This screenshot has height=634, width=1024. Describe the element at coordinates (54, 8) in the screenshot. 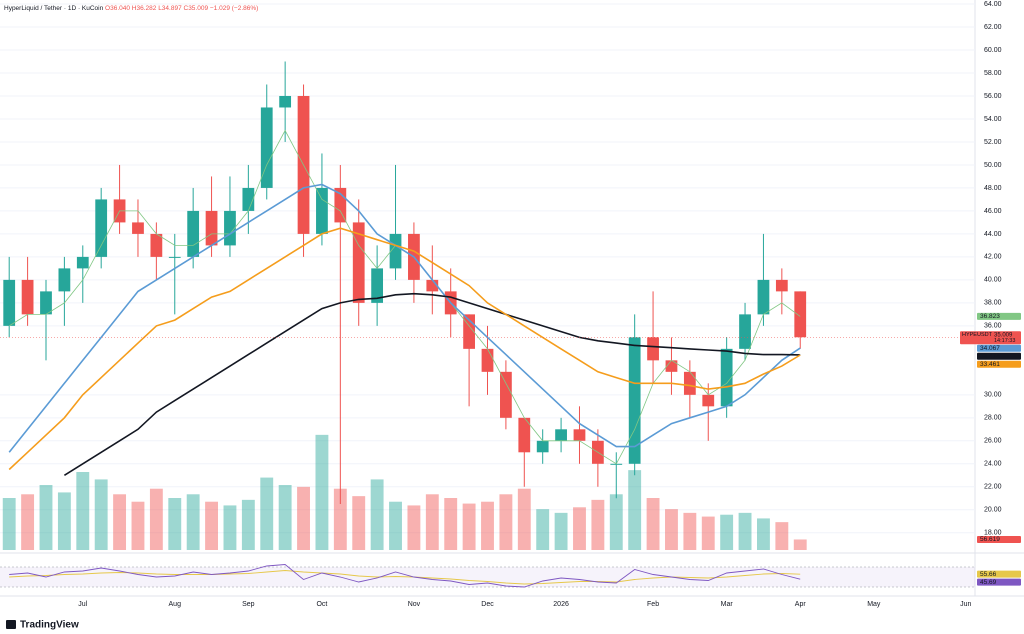

I see `header-title: HyperLiquid / Tether · 1D · KuCoin` at that location.